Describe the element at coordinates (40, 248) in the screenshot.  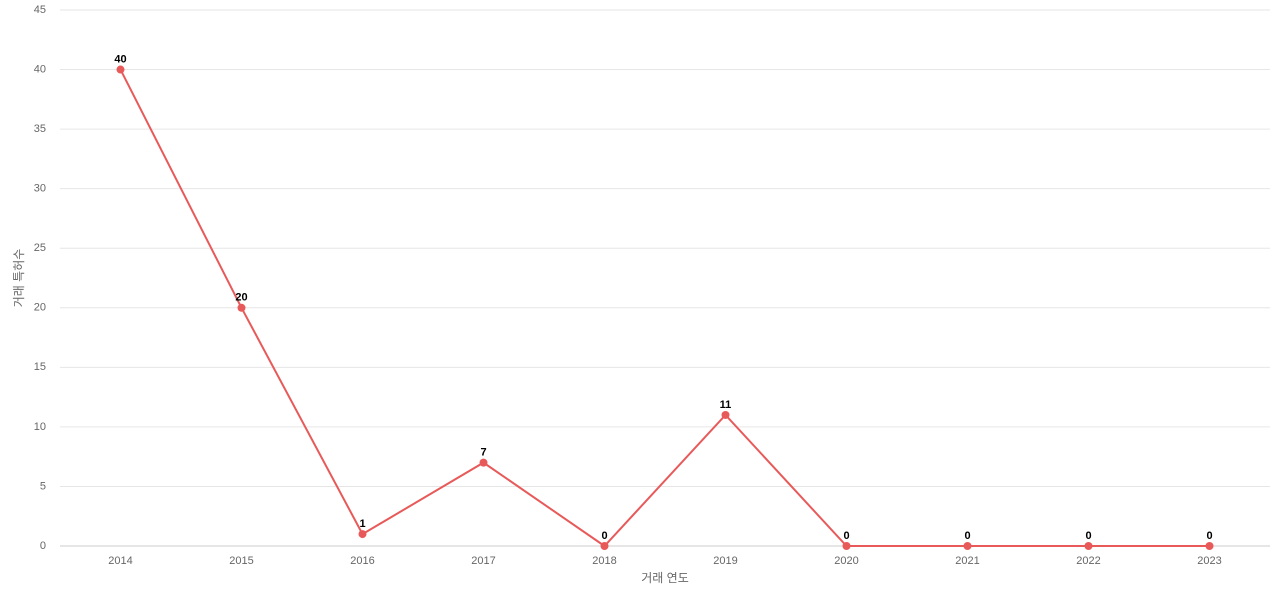
I see `y-tick-label: 25` at that location.